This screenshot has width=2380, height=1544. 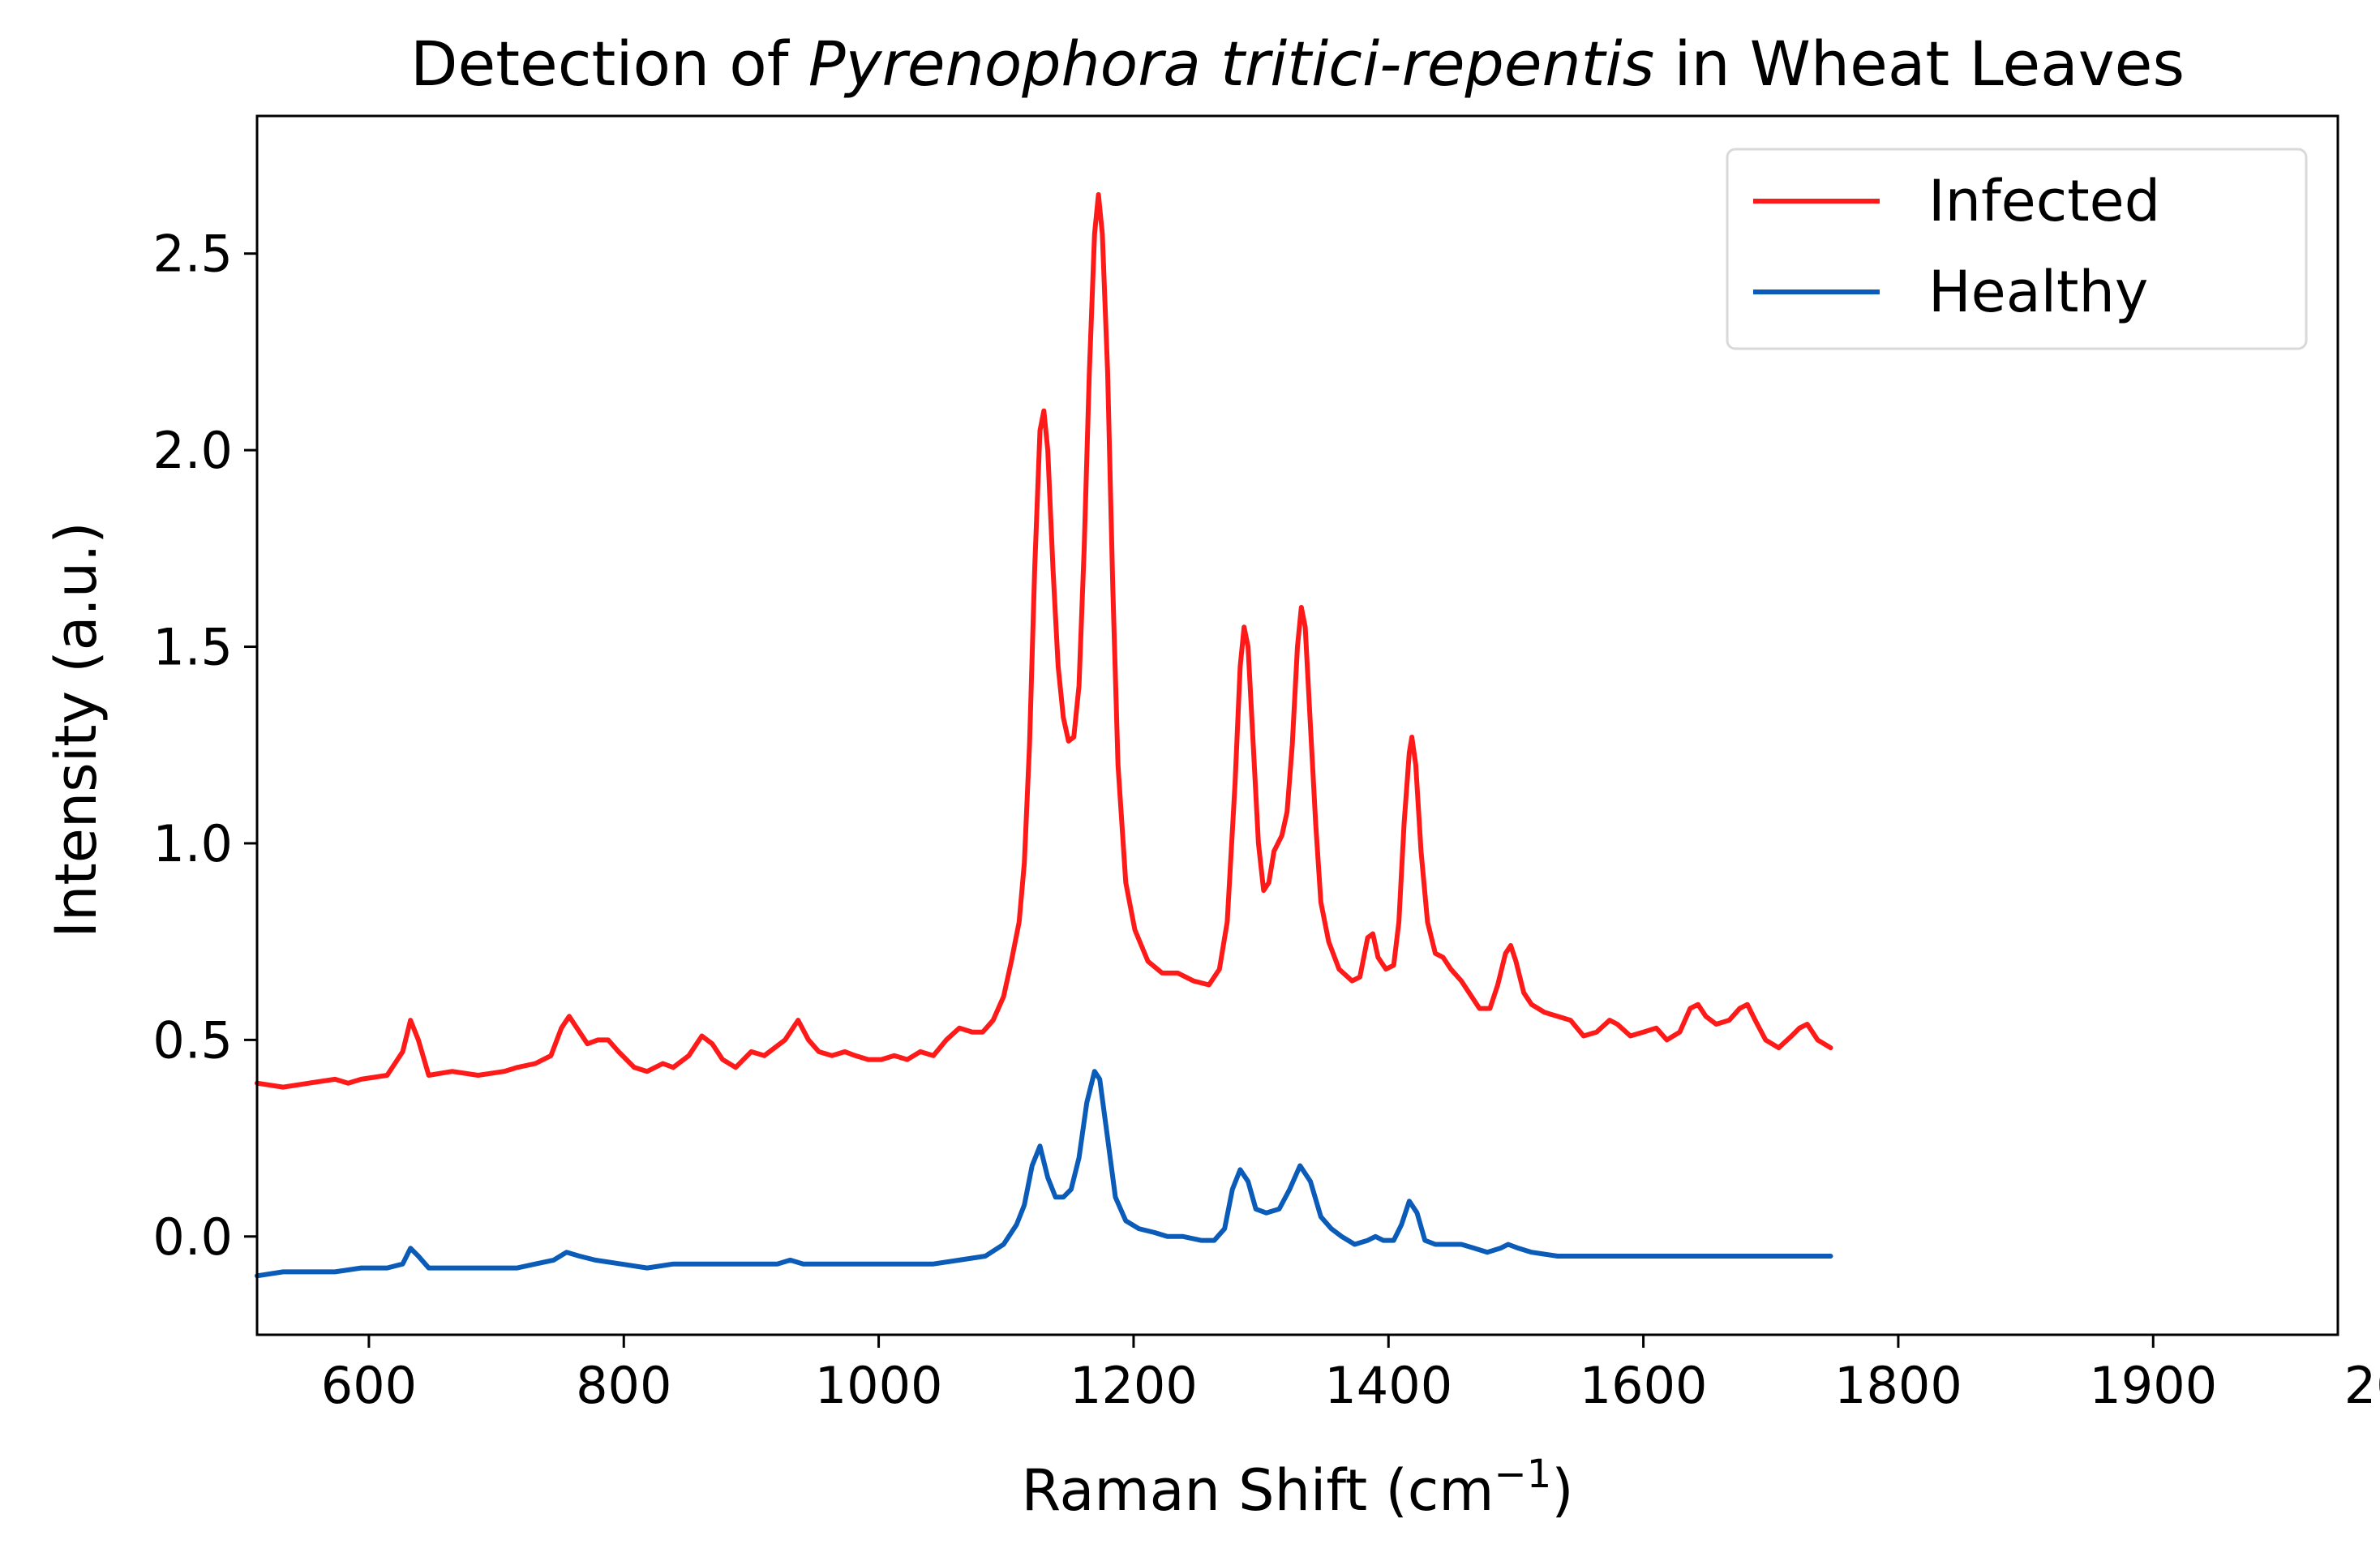 I want to click on legend: Infected Healthy, so click(x=2017, y=249).